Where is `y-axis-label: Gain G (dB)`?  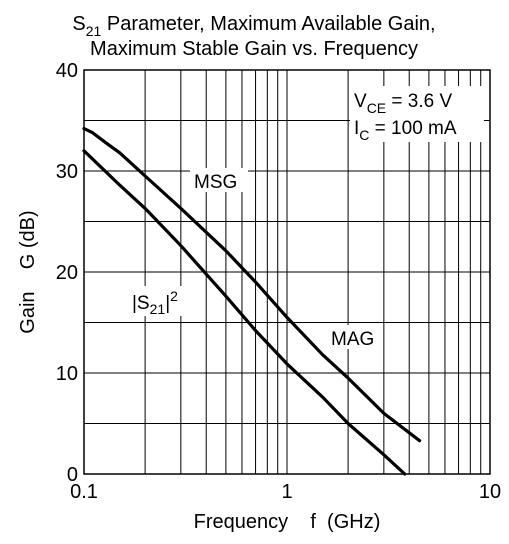
y-axis-label: Gain G (dB) is located at coordinates (28, 271).